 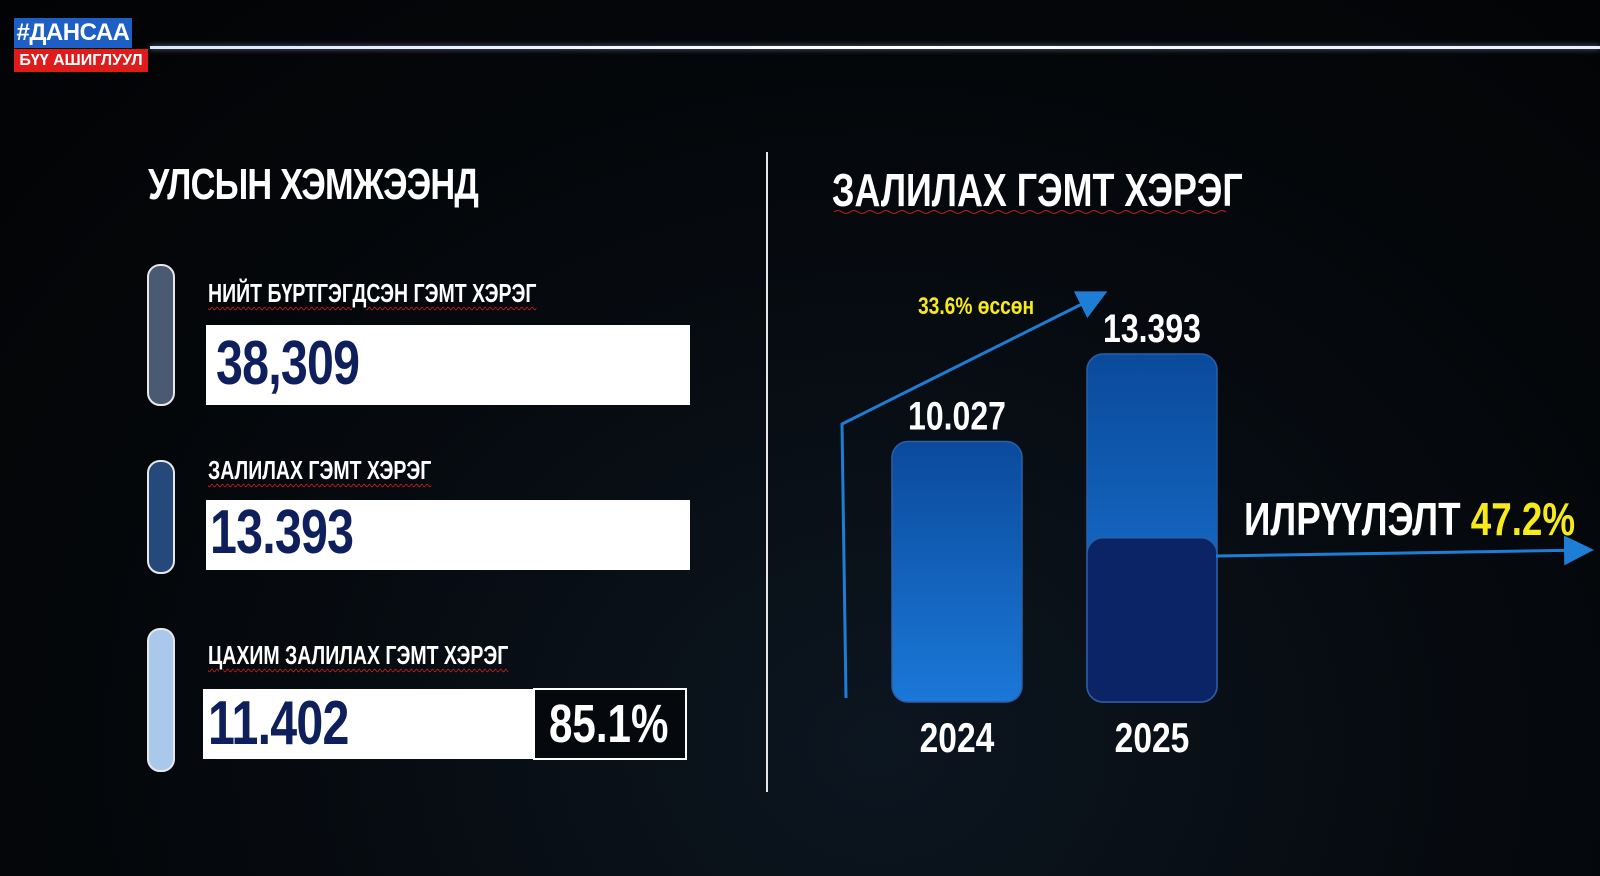 I want to click on stat-value-cyber: 11.402, so click(x=278, y=723).